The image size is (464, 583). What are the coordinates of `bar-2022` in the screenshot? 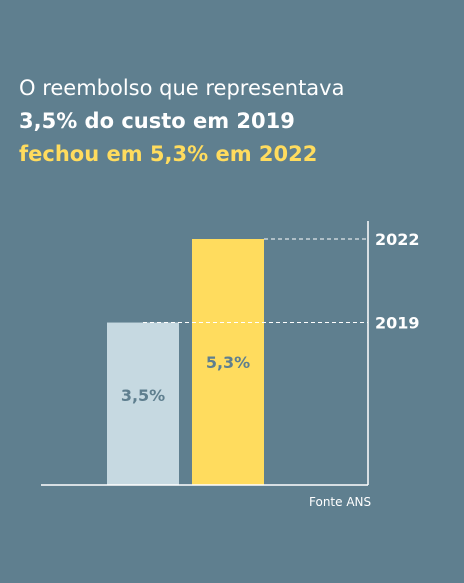 It's located at (228, 362).